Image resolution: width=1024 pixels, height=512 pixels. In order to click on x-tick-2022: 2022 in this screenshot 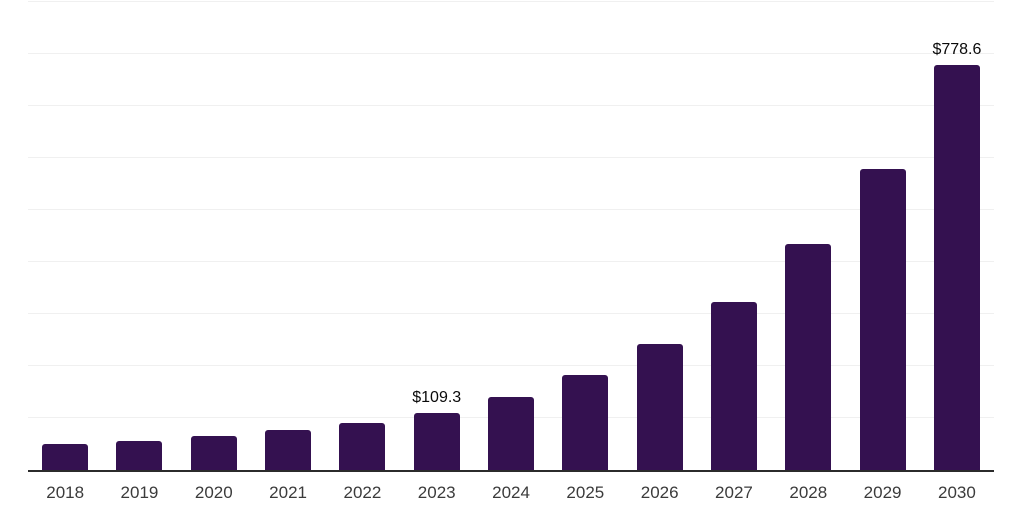, I will do `click(362, 492)`.